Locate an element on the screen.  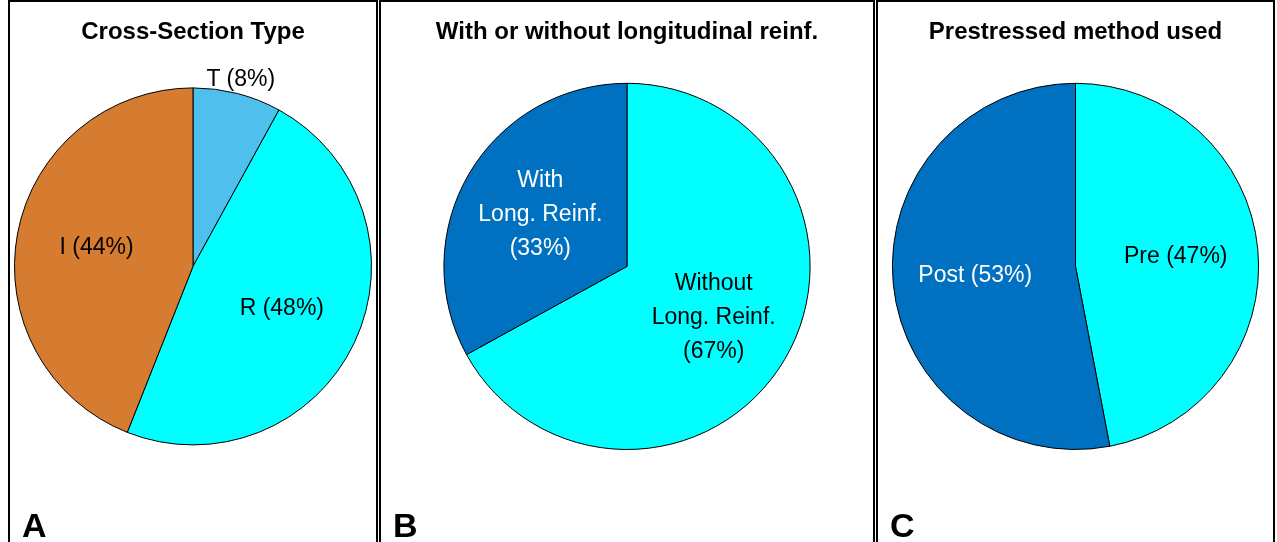
chart-title: Cross-Section Type is located at coordinates (193, 31).